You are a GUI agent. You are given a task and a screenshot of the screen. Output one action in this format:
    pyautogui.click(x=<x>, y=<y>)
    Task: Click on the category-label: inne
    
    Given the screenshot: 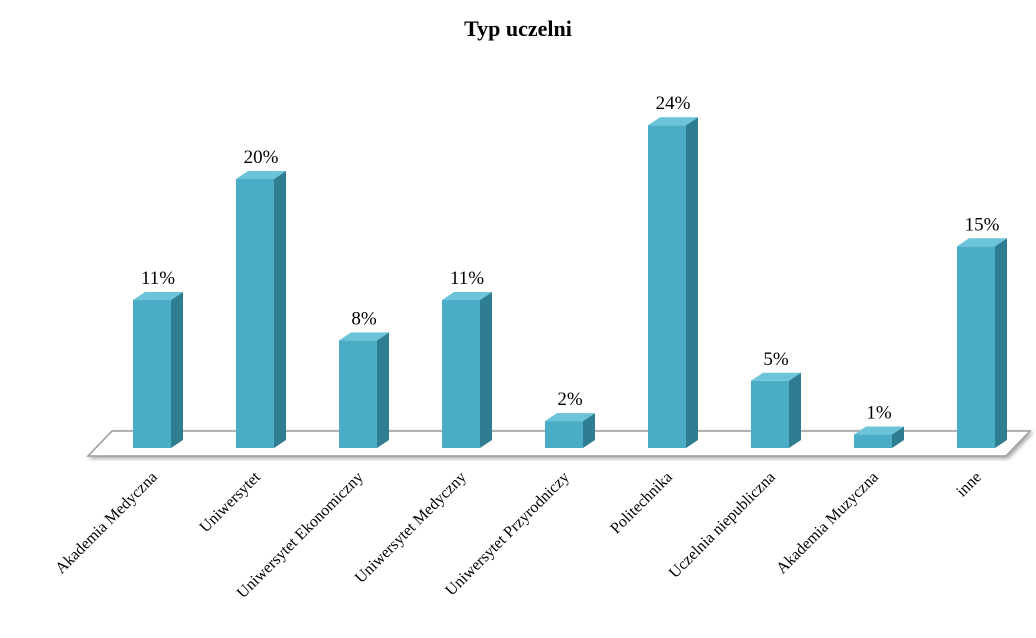 What is the action you would take?
    pyautogui.click(x=968, y=484)
    